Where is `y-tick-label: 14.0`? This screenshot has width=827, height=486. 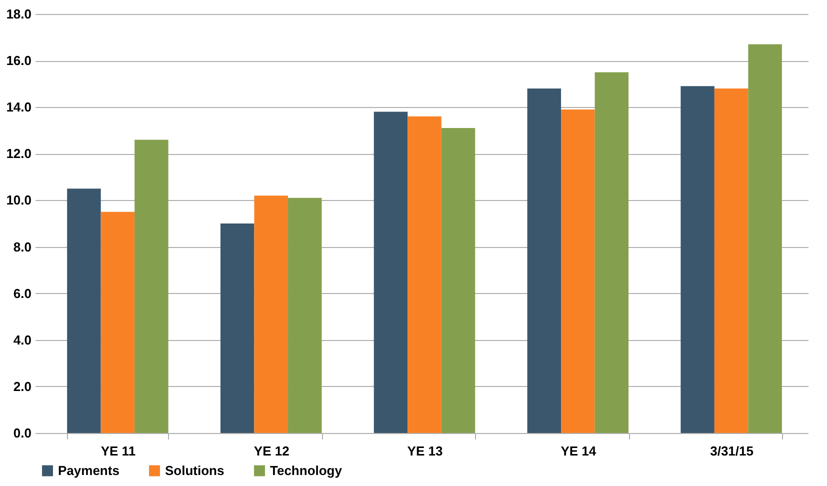 y-tick-label: 14.0 is located at coordinates (19, 107).